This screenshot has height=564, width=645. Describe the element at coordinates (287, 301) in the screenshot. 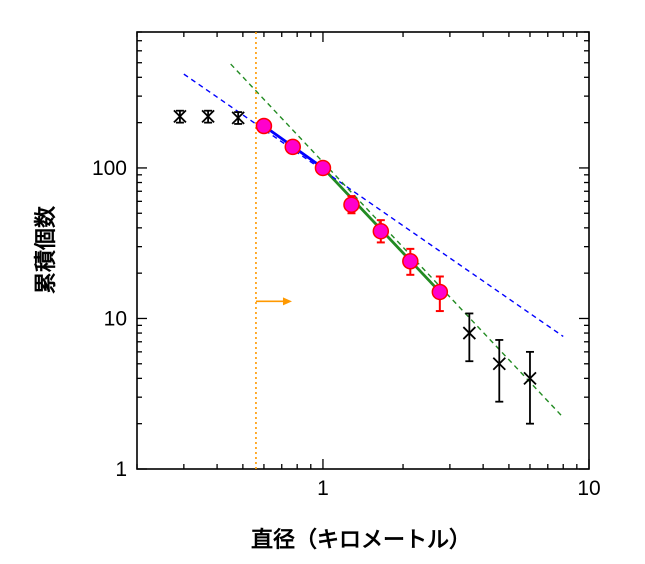

I see `threshold-arrow-head` at that location.